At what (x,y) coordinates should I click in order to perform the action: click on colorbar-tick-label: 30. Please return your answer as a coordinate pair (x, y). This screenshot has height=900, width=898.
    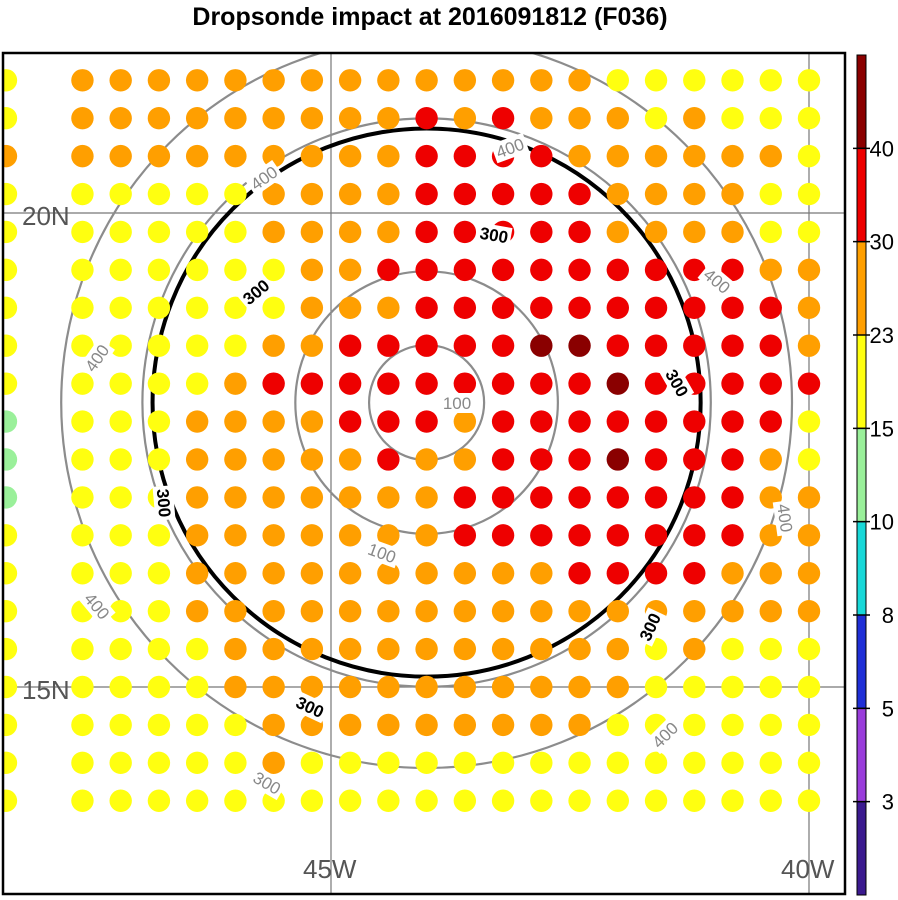
    Looking at the image, I should click on (882, 242).